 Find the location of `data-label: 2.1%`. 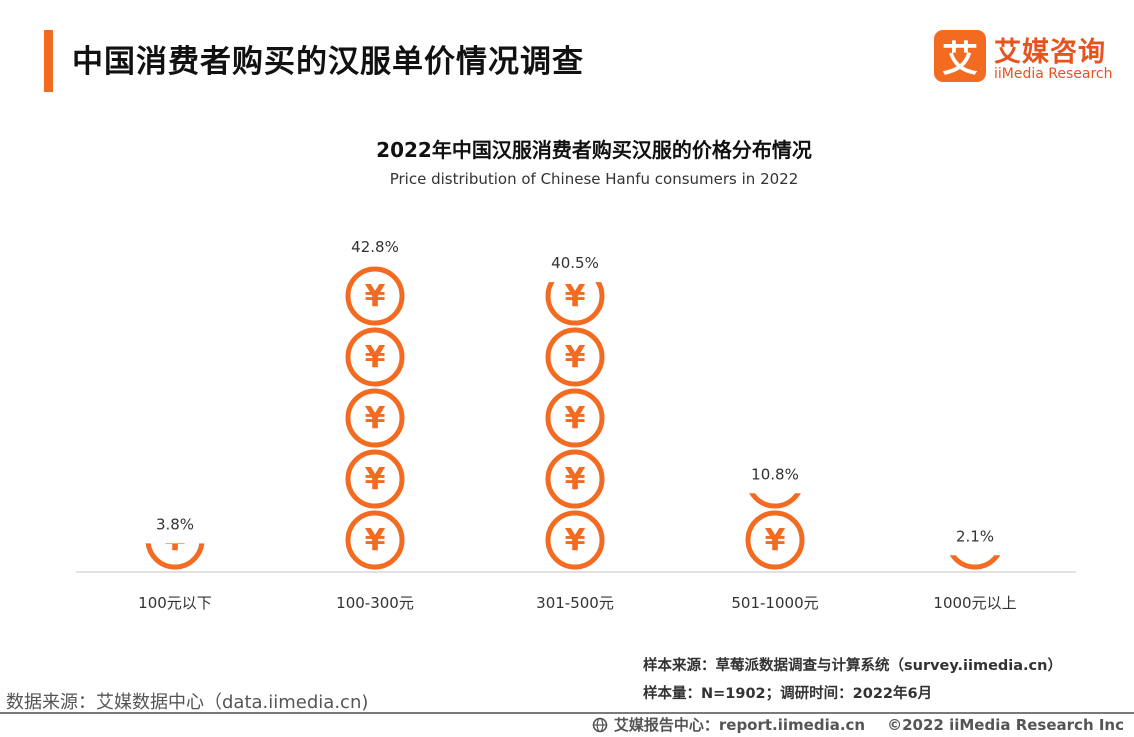

data-label: 2.1% is located at coordinates (975, 536).